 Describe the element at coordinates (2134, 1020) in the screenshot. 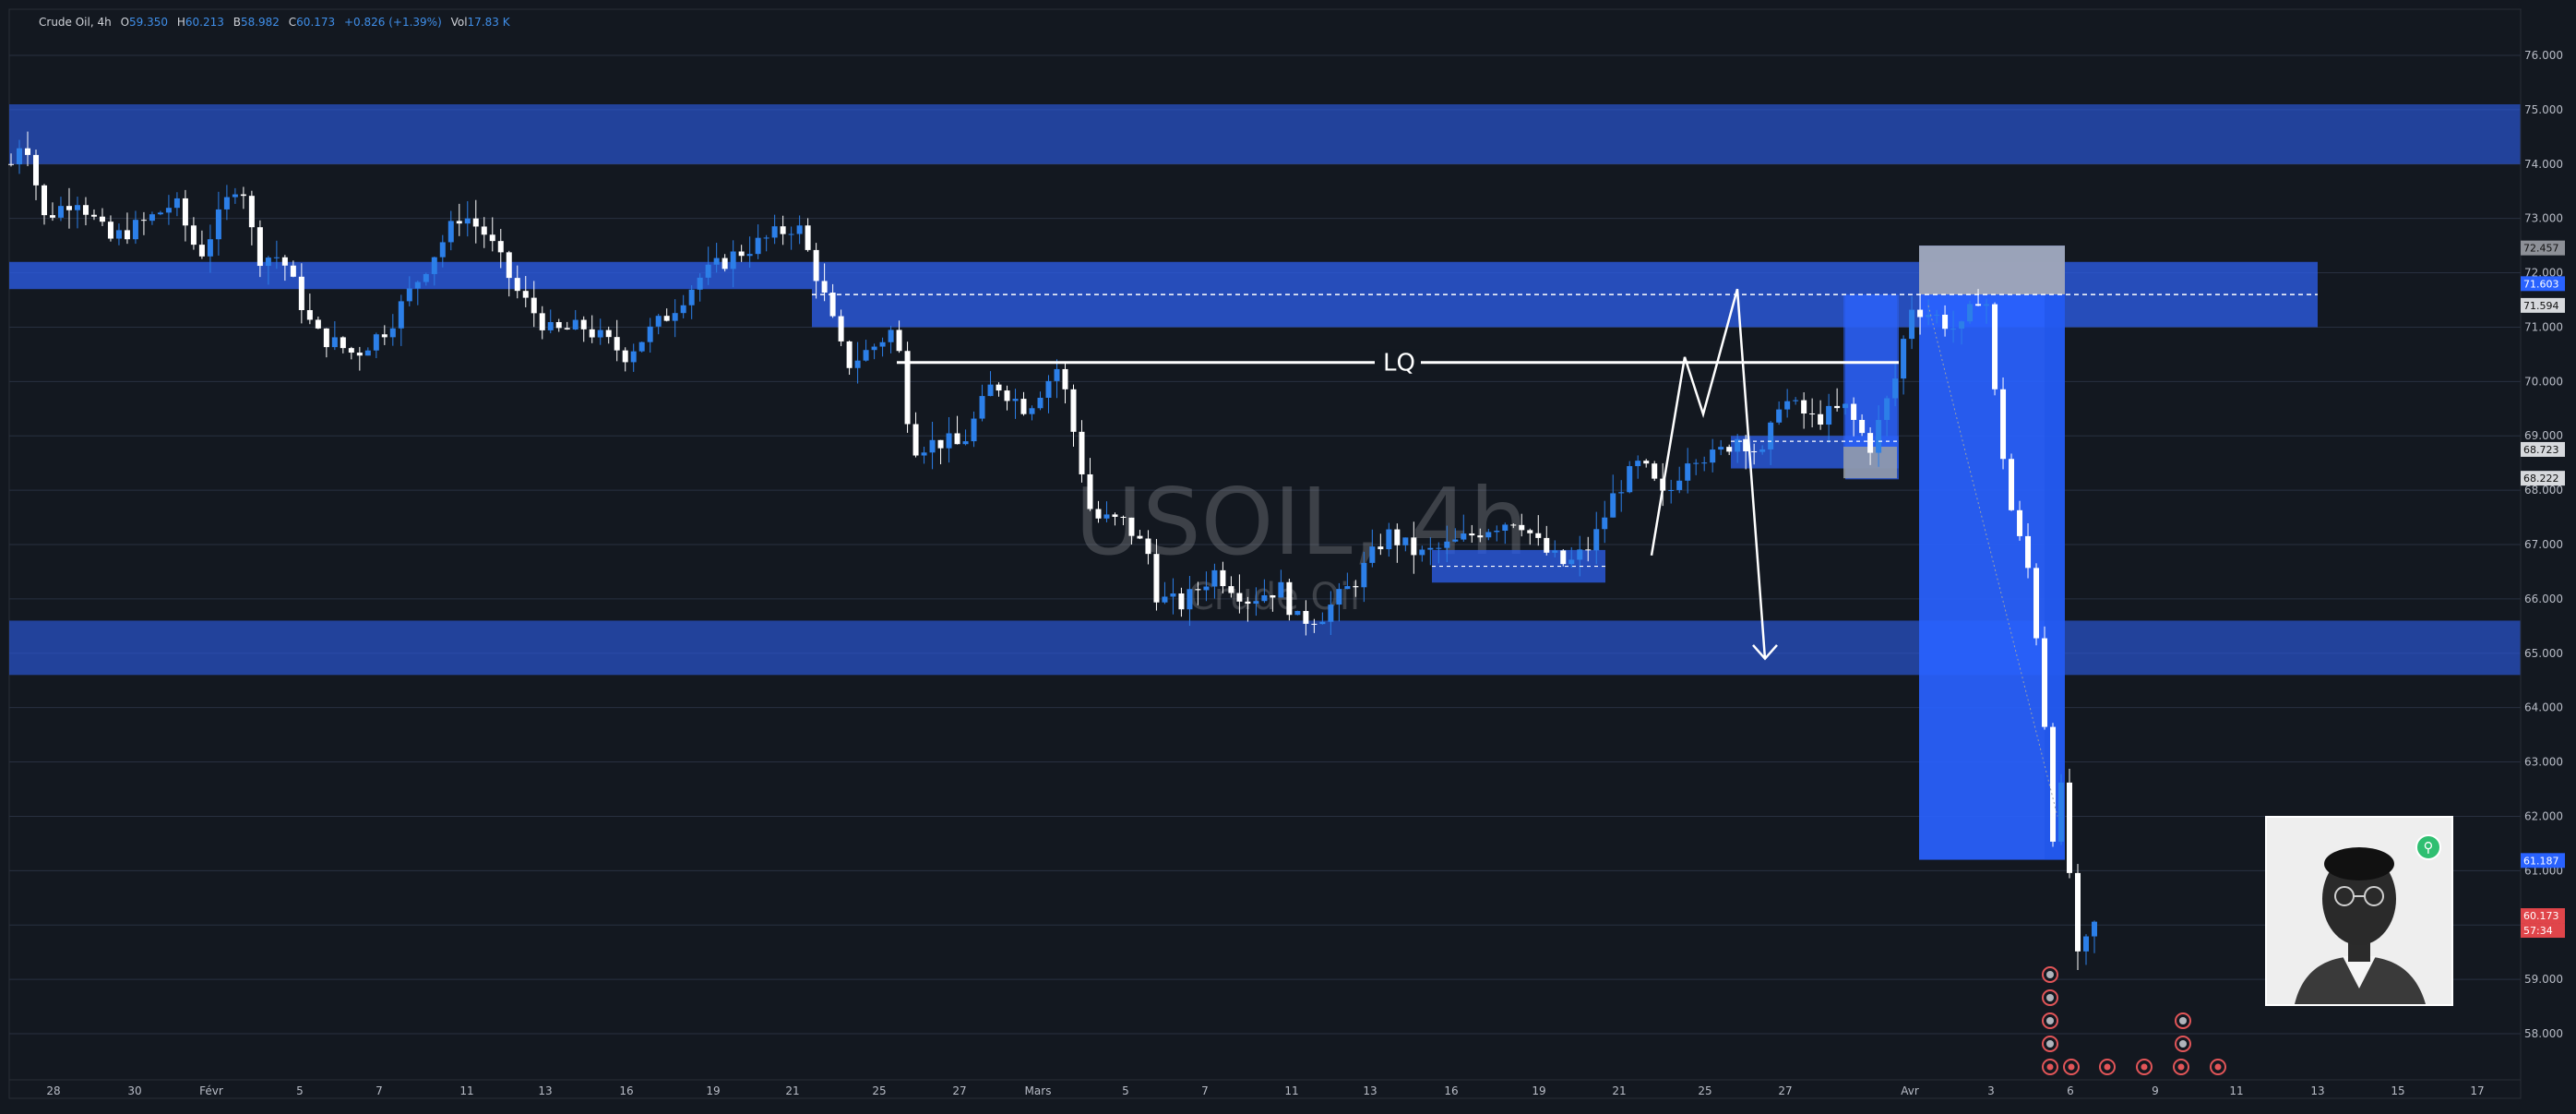

I see `event-markers` at that location.